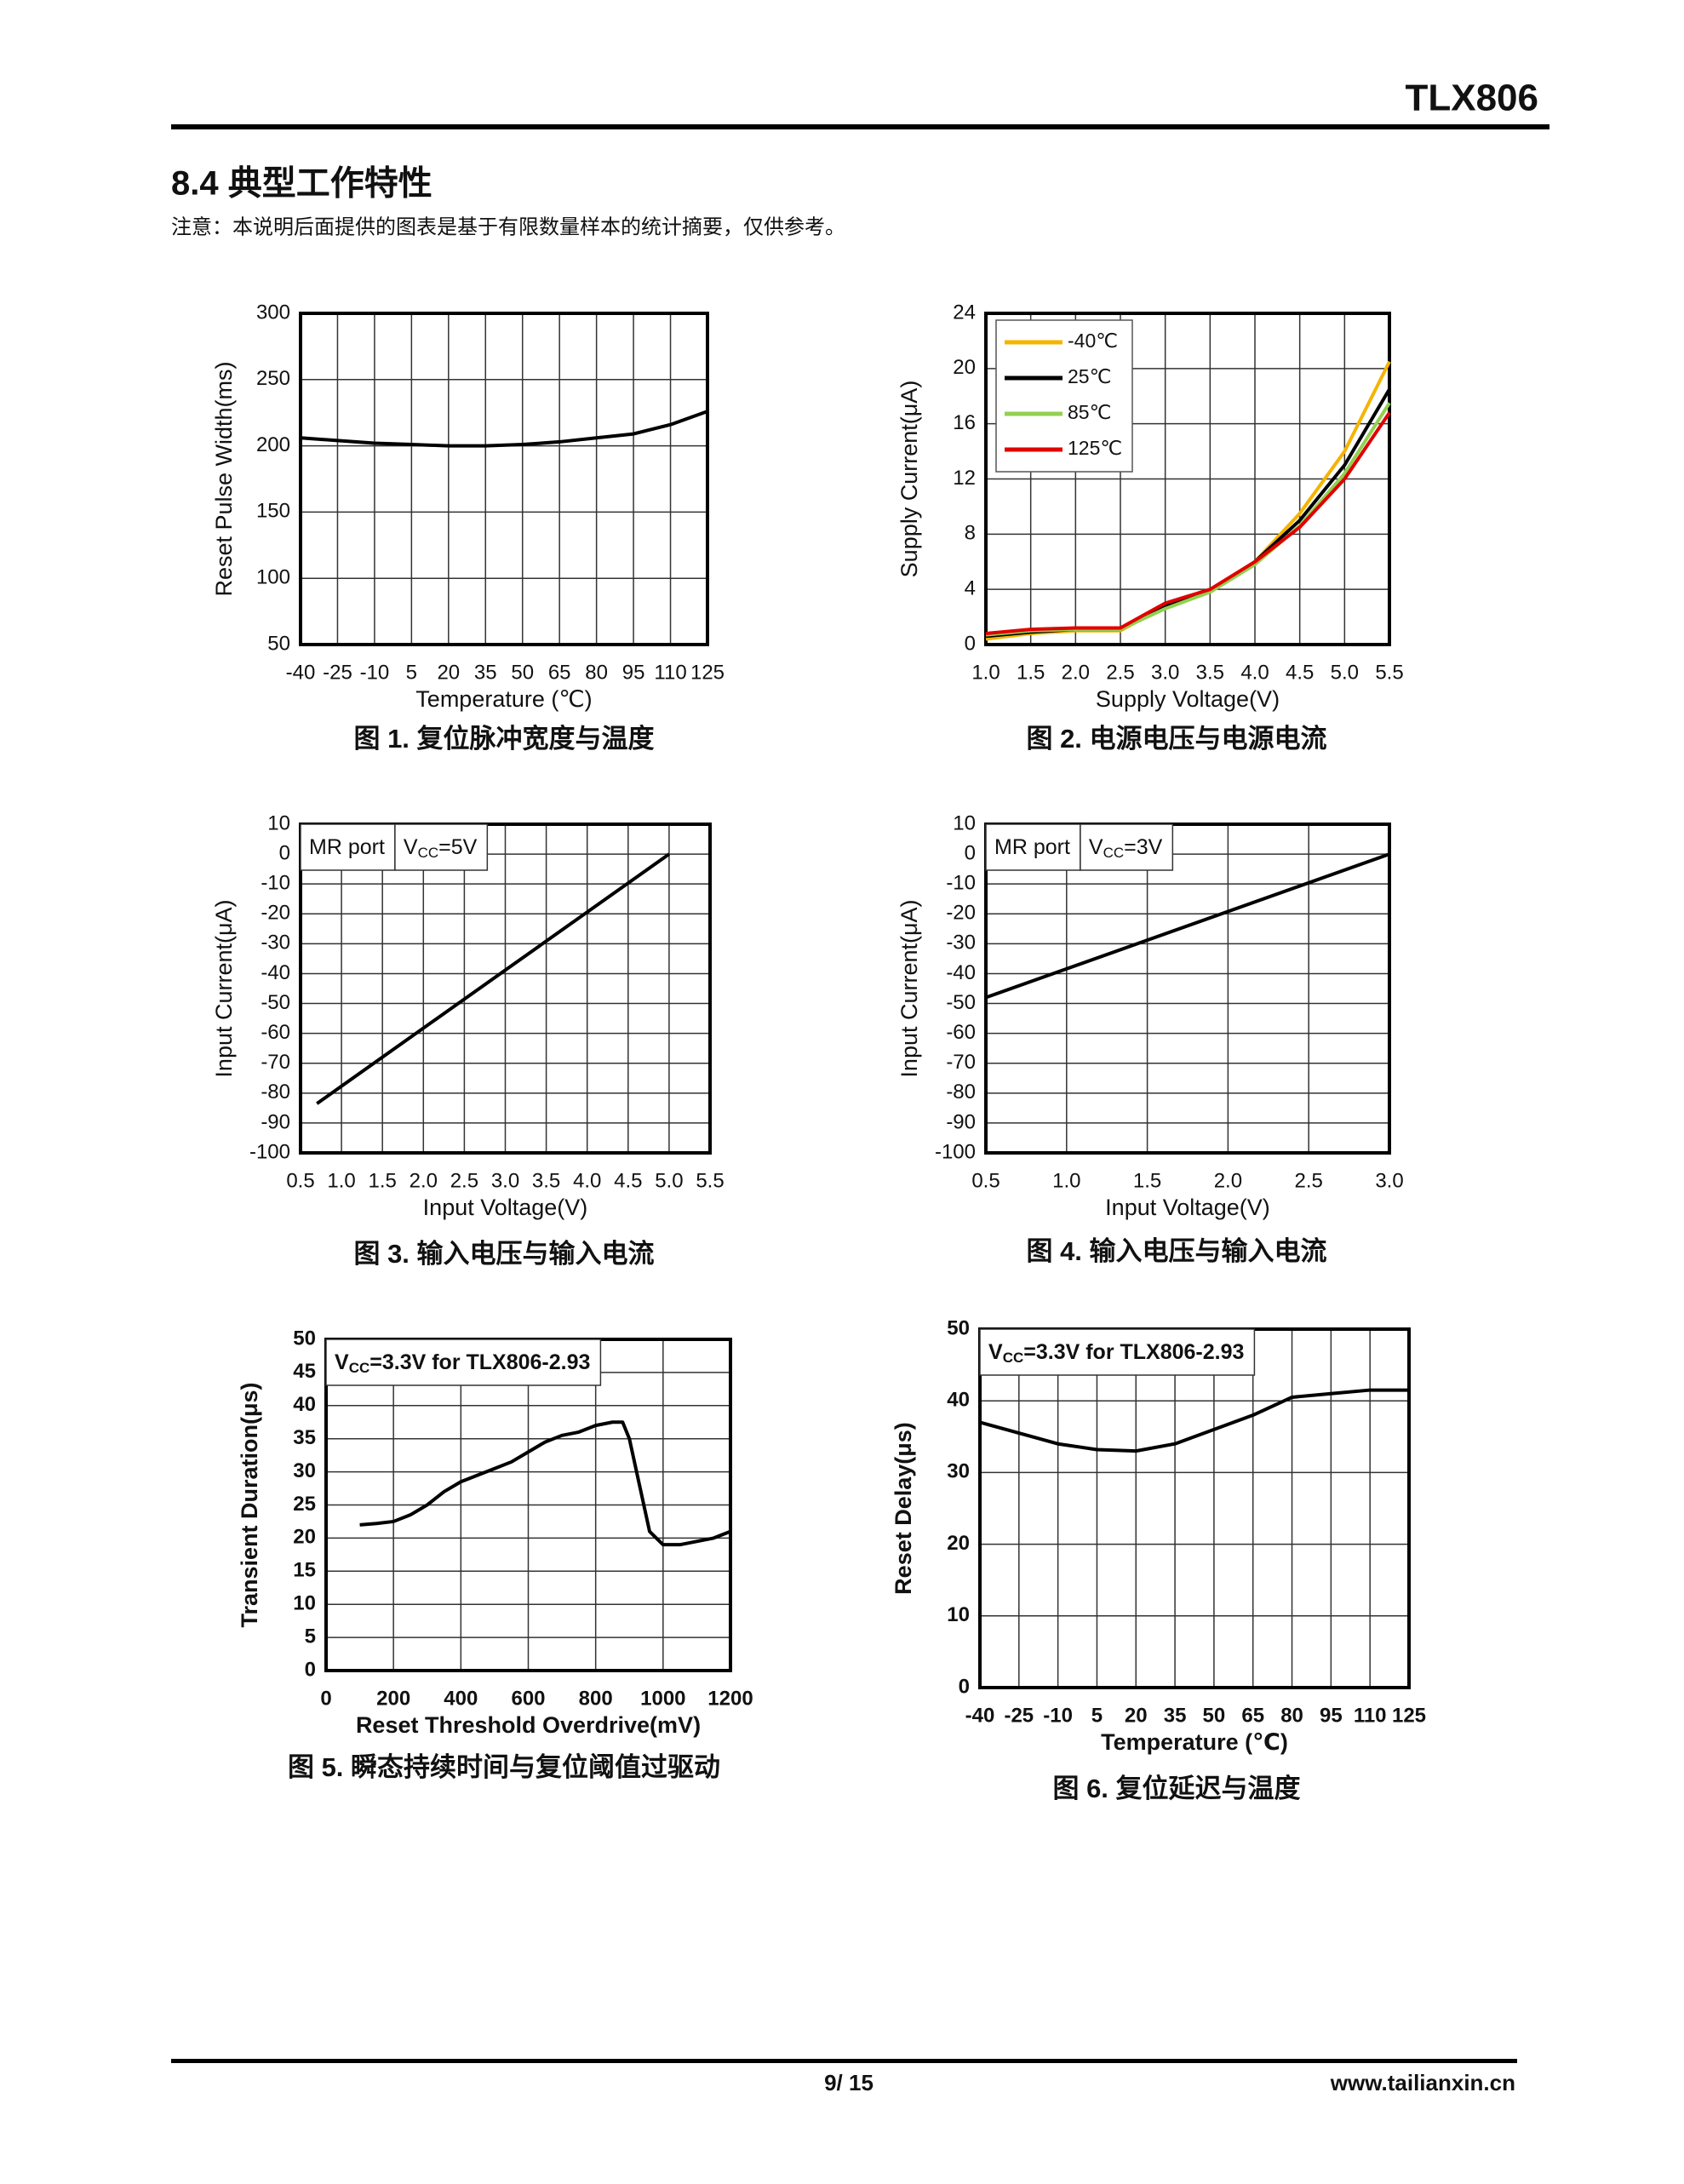 The height and width of the screenshot is (2184, 1684). I want to click on y-tick-label: 25, so click(304, 1505).